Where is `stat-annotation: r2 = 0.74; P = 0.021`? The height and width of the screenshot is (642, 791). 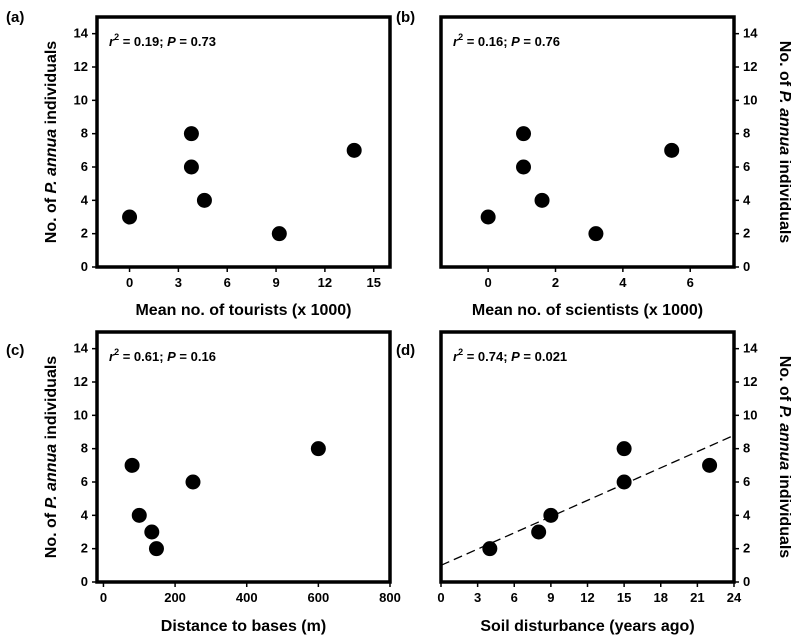
stat-annotation: r2 = 0.74; P = 0.021 is located at coordinates (510, 355).